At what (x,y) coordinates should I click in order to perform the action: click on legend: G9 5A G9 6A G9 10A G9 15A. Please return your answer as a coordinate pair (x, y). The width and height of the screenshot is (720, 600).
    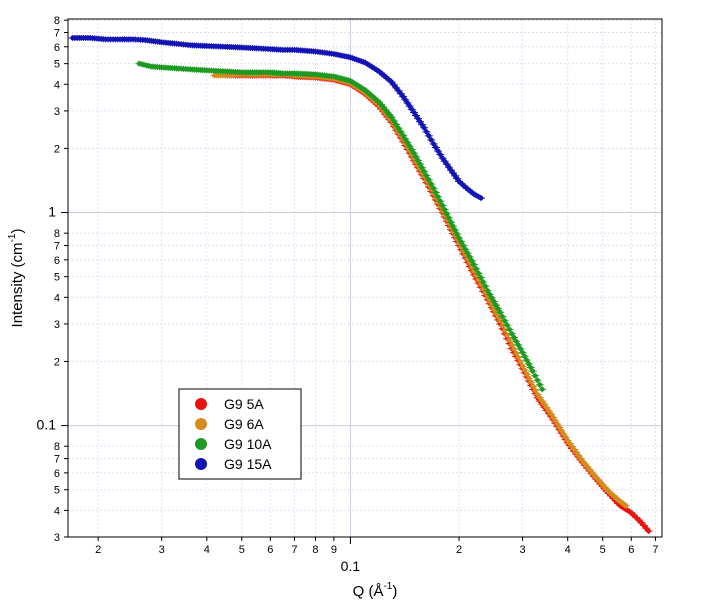
    Looking at the image, I should click on (240, 434).